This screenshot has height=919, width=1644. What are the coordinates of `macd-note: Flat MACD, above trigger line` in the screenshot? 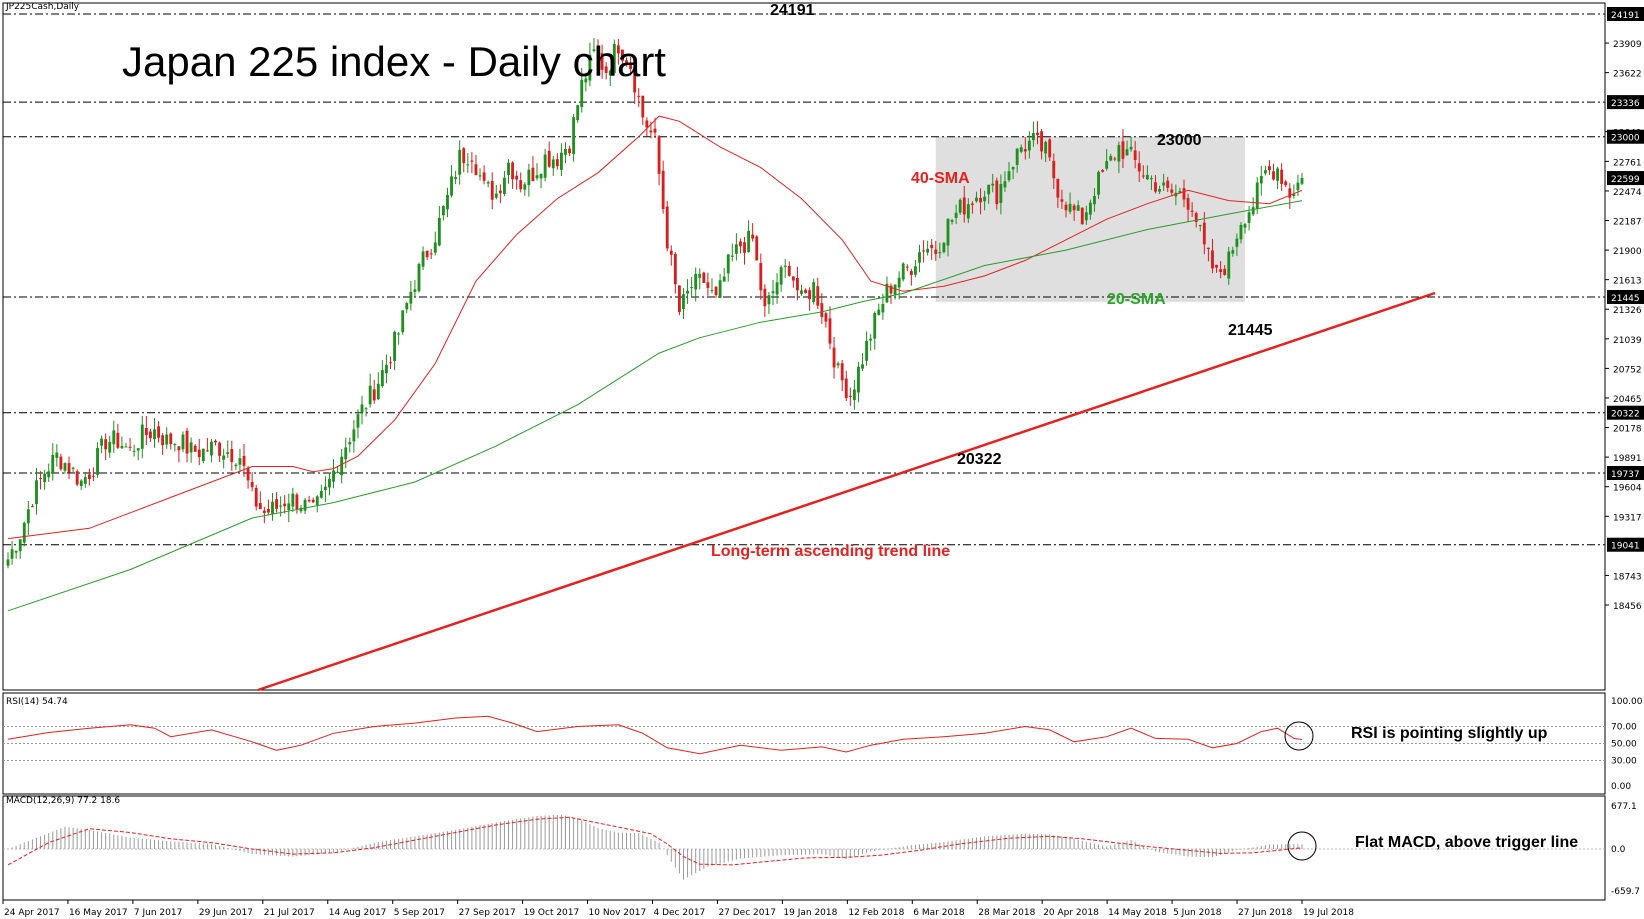 It's located at (1467, 842).